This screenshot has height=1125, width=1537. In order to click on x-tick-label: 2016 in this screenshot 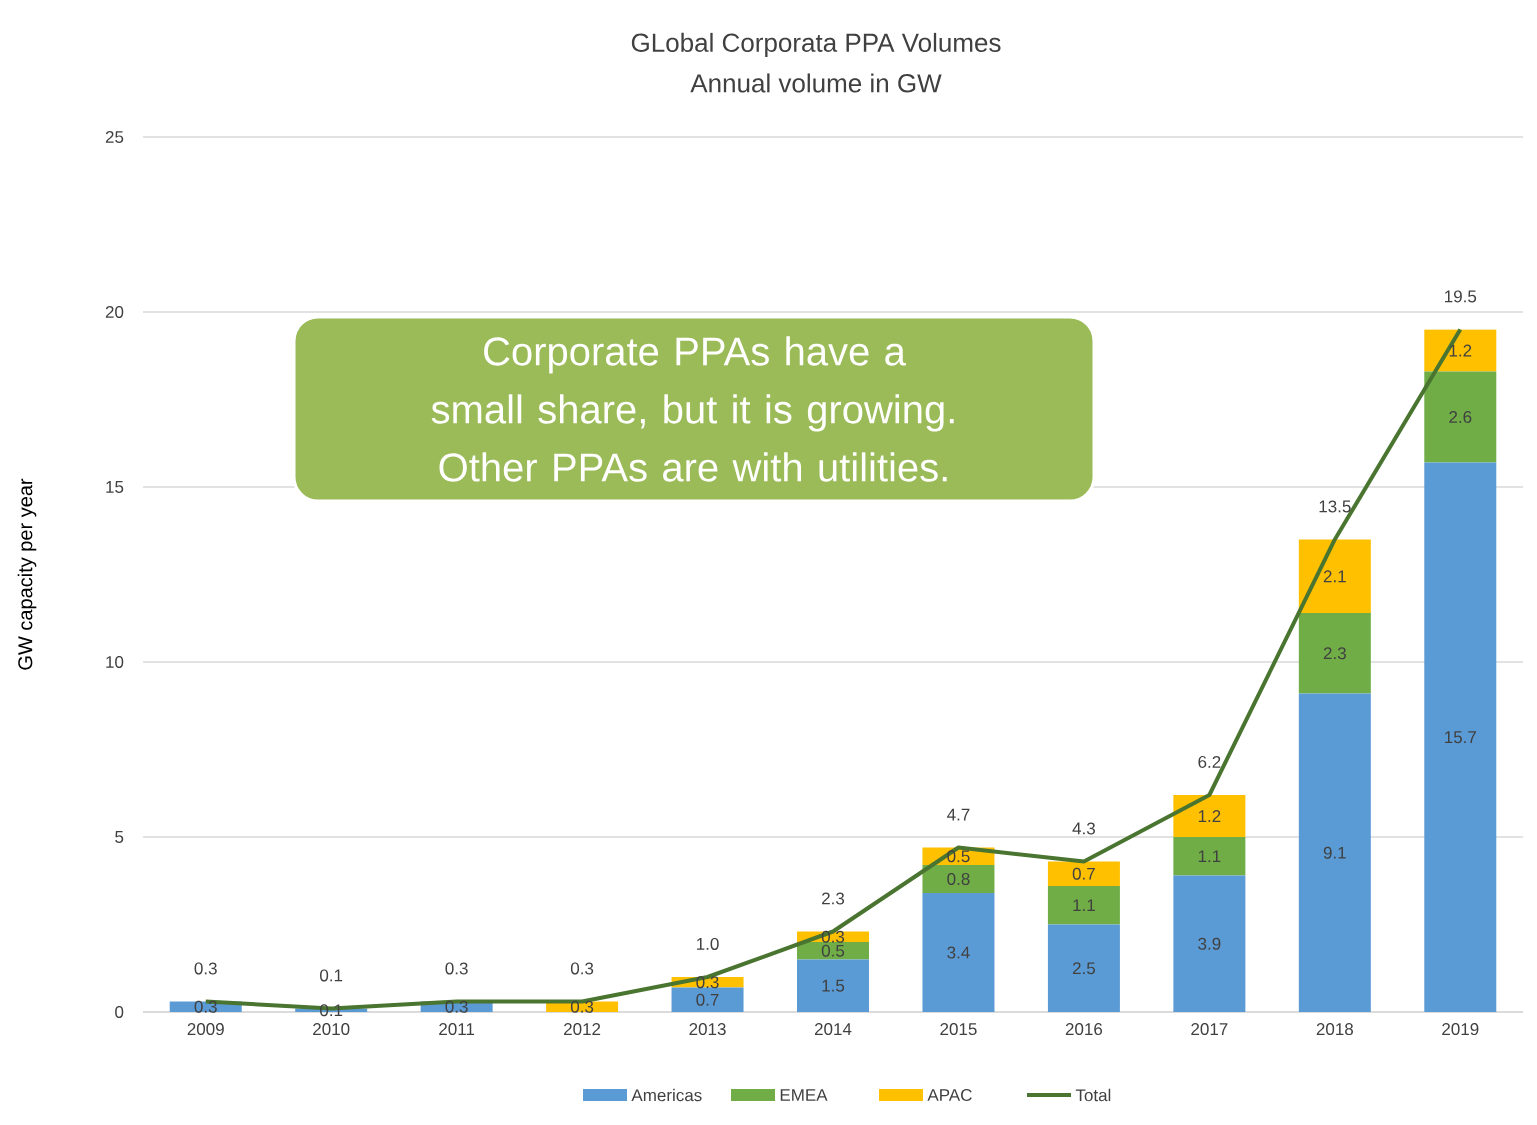, I will do `click(1084, 1029)`.